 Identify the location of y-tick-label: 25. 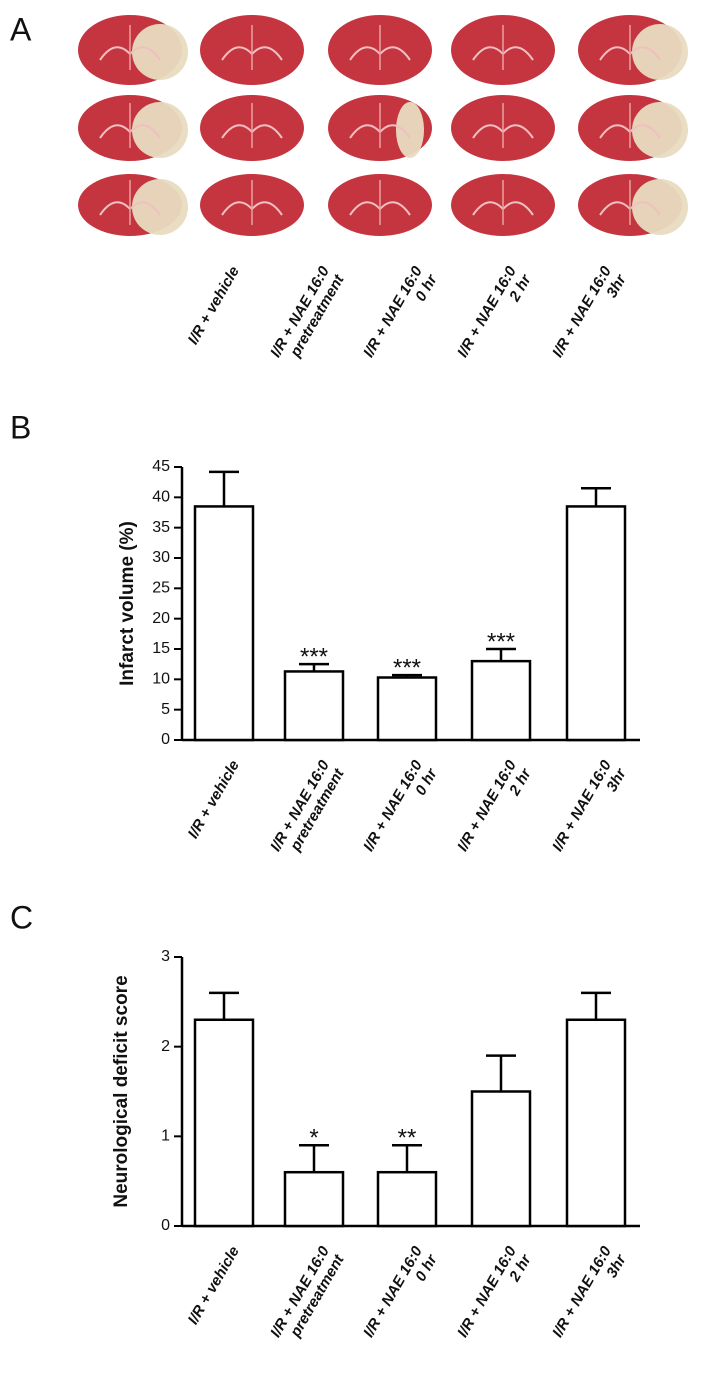
(161, 588).